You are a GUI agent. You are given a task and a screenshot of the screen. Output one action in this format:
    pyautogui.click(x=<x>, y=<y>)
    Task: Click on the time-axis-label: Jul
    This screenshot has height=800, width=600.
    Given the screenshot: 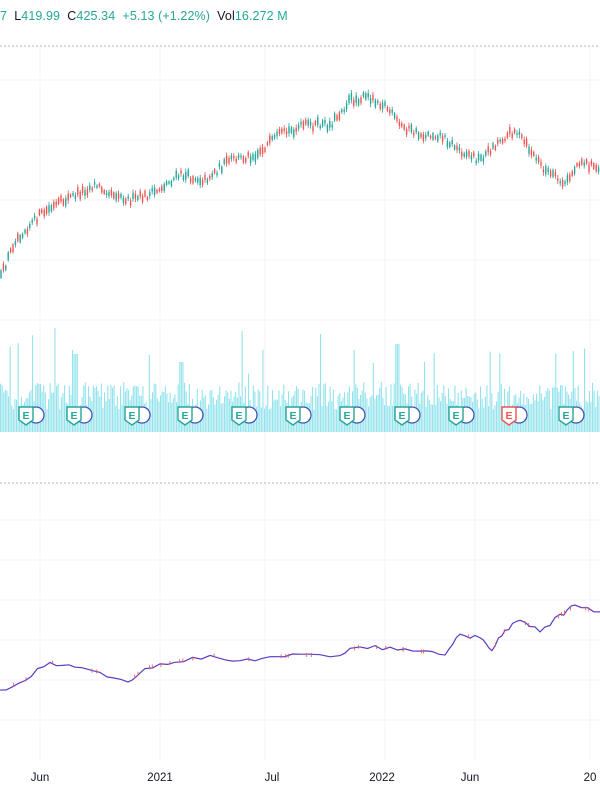 What is the action you would take?
    pyautogui.click(x=272, y=778)
    